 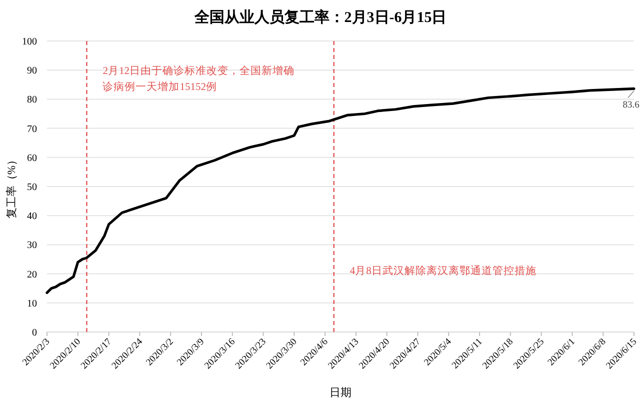 I want to click on ref-line-label: 2月12日由于确诊标准改变，全国新增确诊病例一天增加15152例, so click(x=198, y=78).